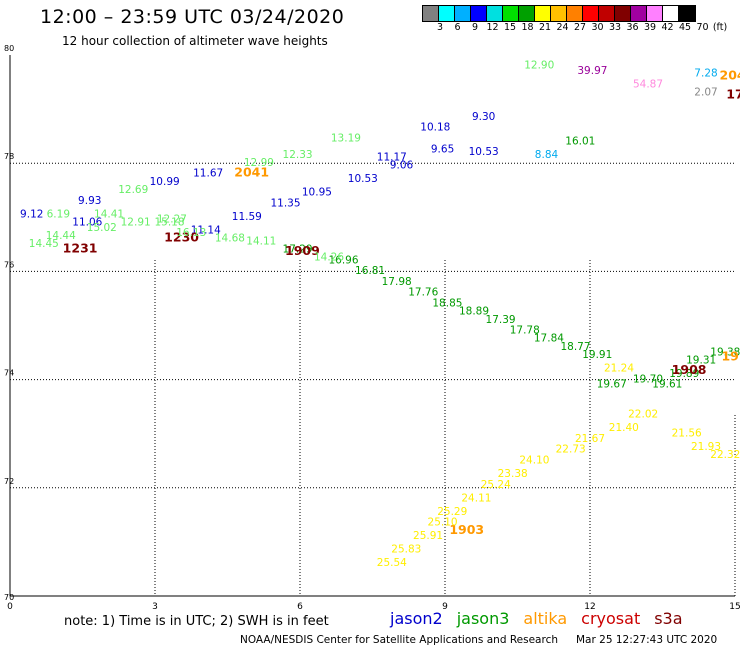 The width and height of the screenshot is (740, 650). I want to click on data-point-label: 10.95, so click(317, 193).